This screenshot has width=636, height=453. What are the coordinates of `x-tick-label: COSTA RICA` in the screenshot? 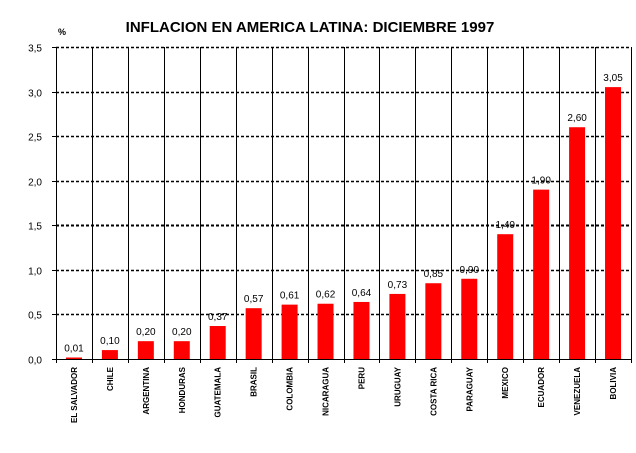 It's located at (433, 391).